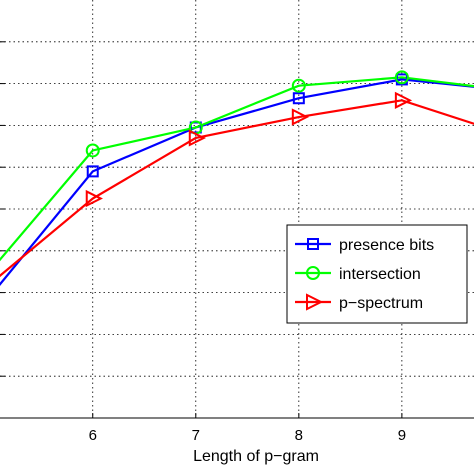 This screenshot has width=474, height=474. I want to click on x-tick-label: 8, so click(299, 435).